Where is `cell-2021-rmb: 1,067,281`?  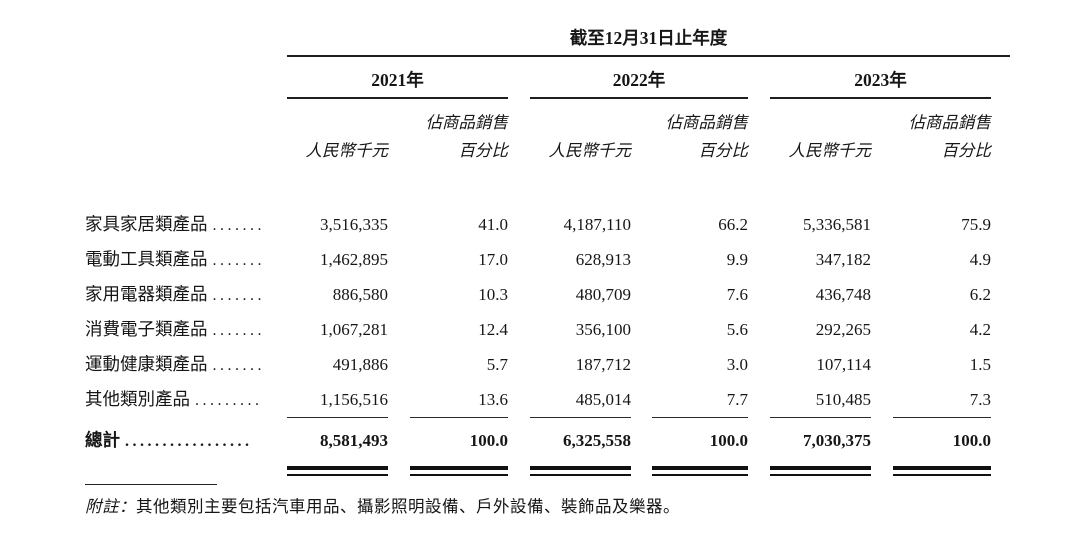
cell-2021-rmb: 1,067,281 is located at coordinates (354, 329).